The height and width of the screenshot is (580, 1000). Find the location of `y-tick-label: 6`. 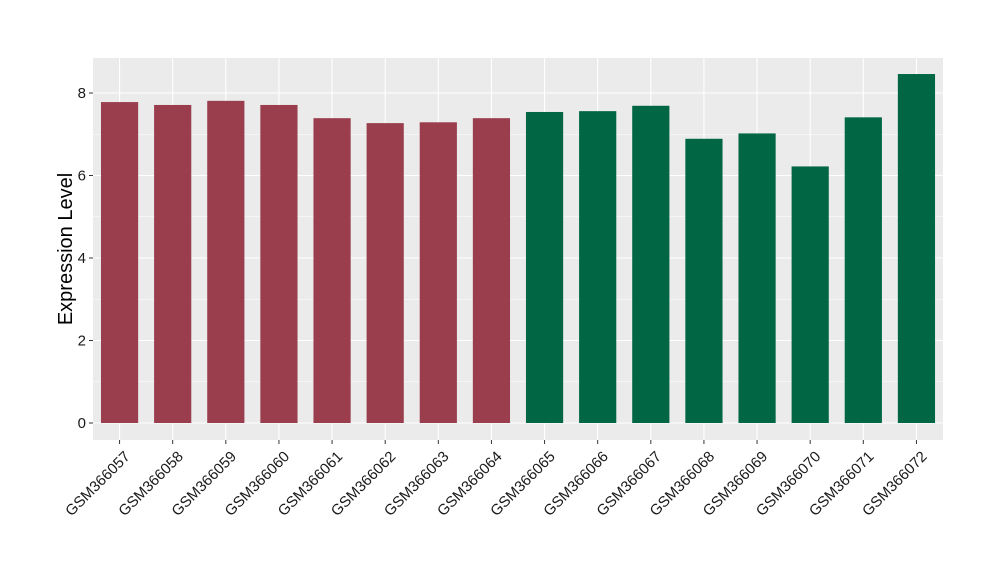

y-tick-label: 6 is located at coordinates (82, 176).